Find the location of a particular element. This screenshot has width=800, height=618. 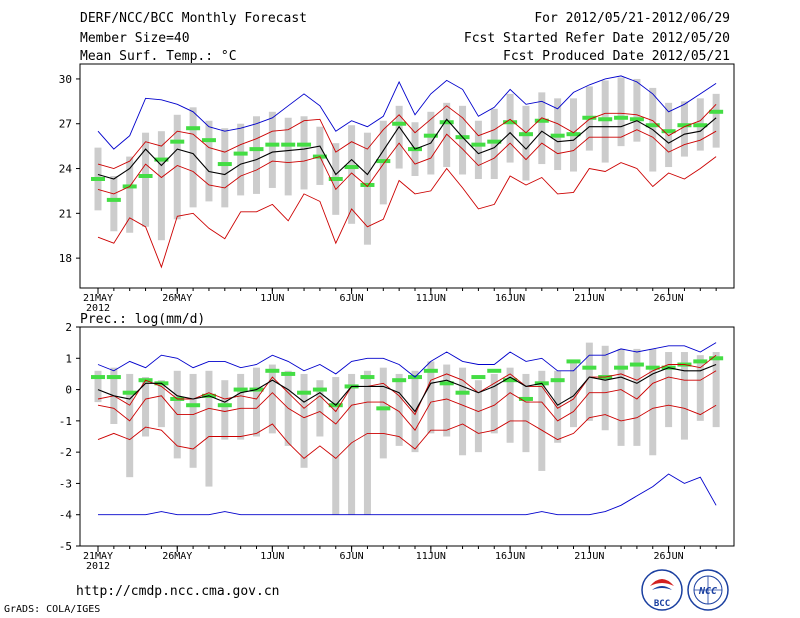

prec-ytick-label: -4 is located at coordinates (66, 515).